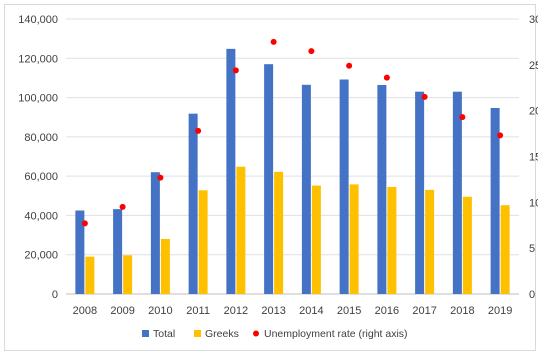 This screenshot has height=355, width=538. What do you see at coordinates (273, 311) in the screenshot?
I see `x-tick-label: 2013` at bounding box center [273, 311].